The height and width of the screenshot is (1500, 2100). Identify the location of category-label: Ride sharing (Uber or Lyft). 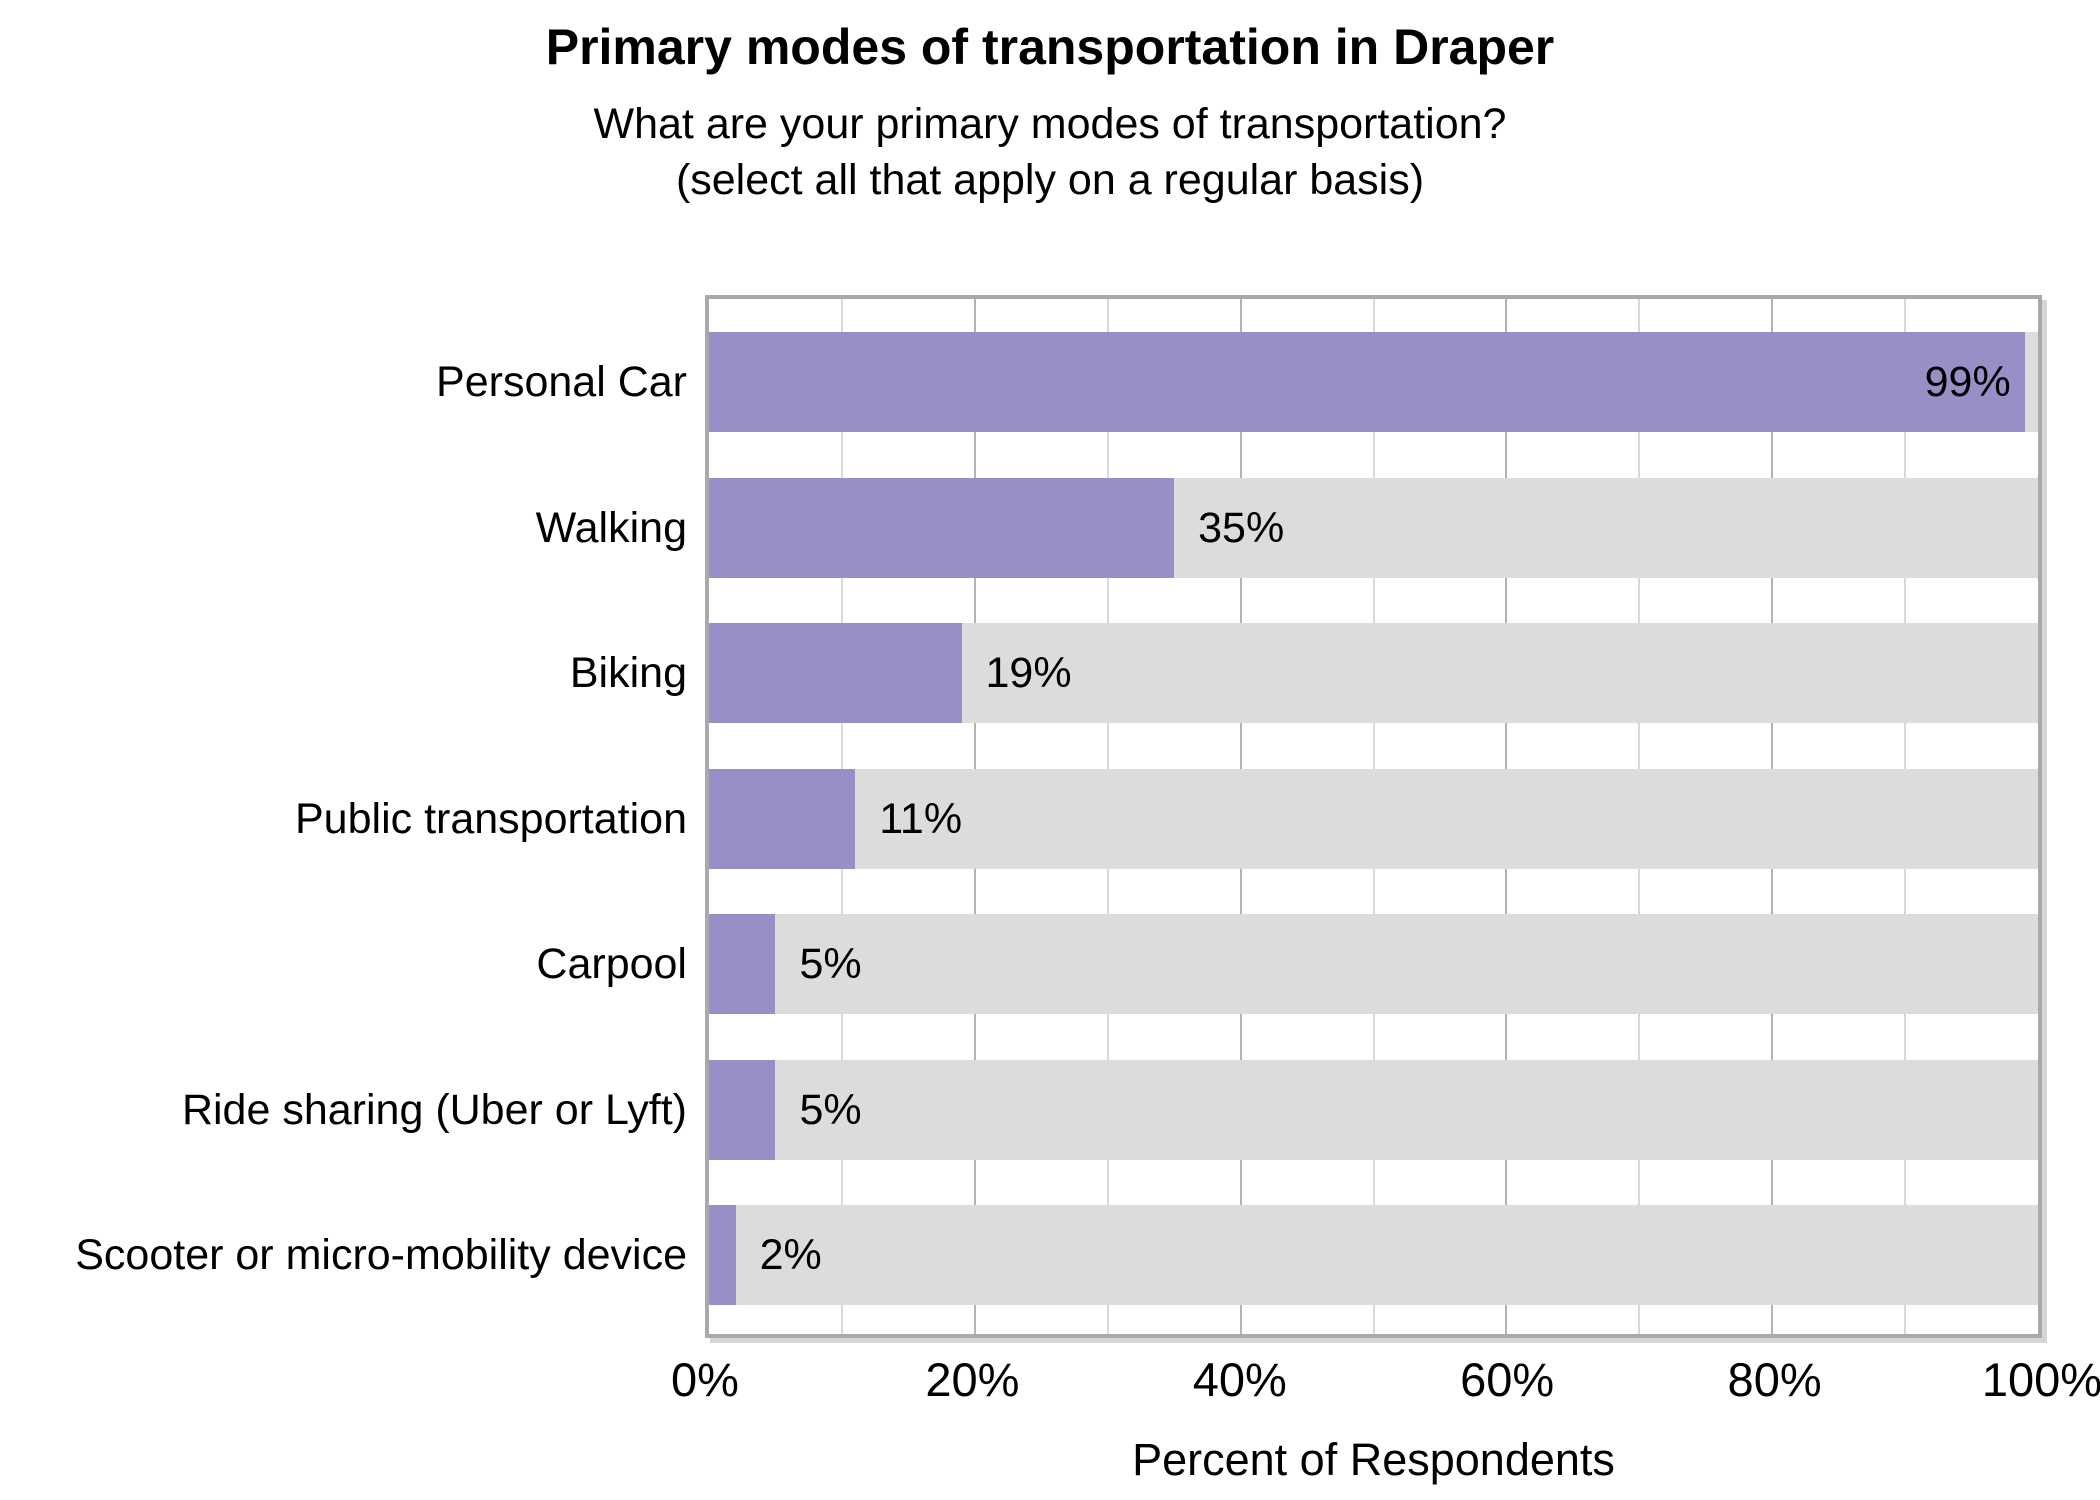
(434, 1109).